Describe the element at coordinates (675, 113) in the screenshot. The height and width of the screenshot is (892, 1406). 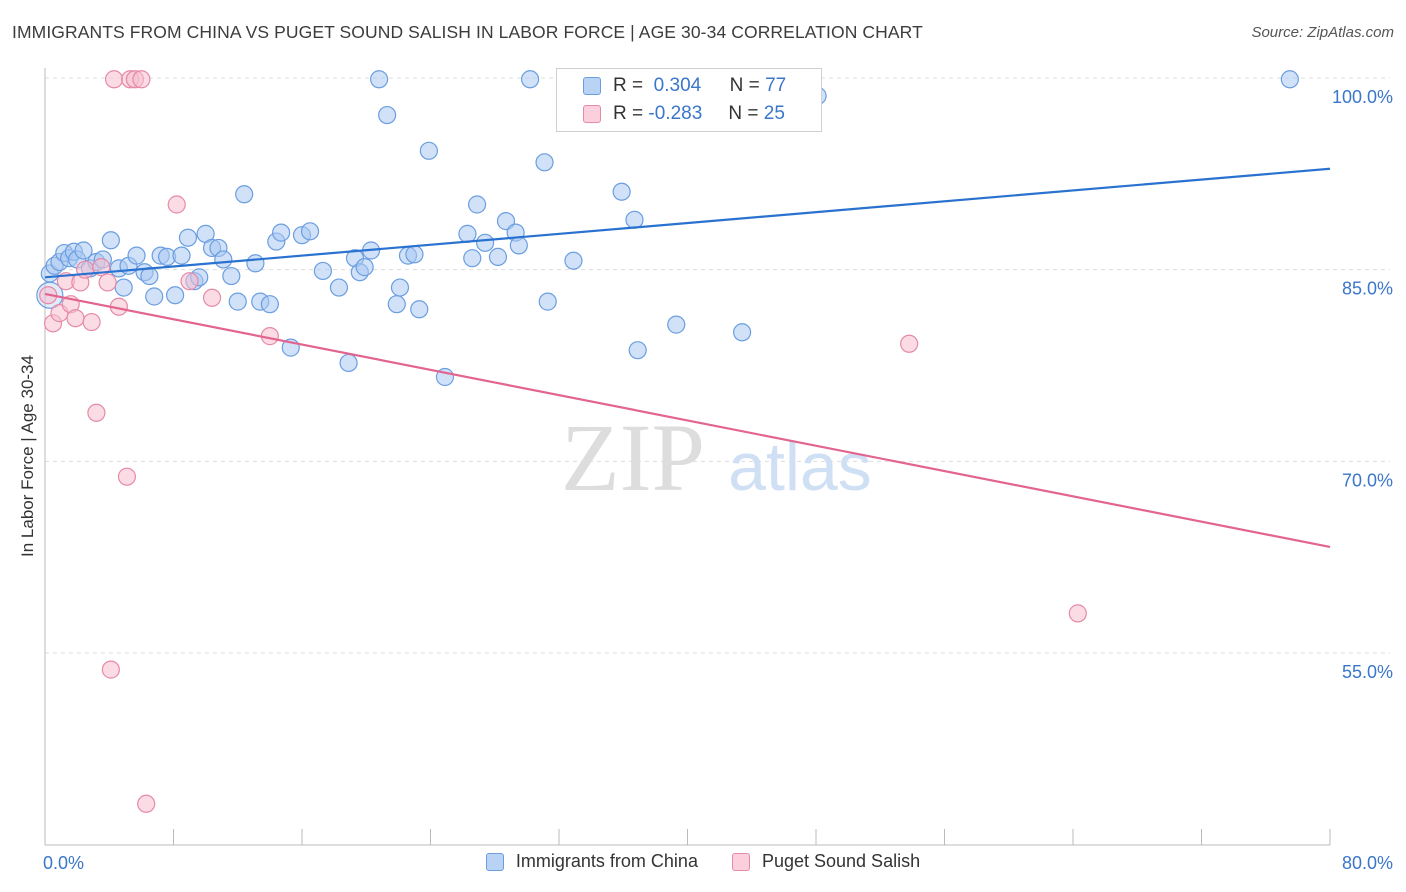
I see `legend-r-value: -0.283` at that location.